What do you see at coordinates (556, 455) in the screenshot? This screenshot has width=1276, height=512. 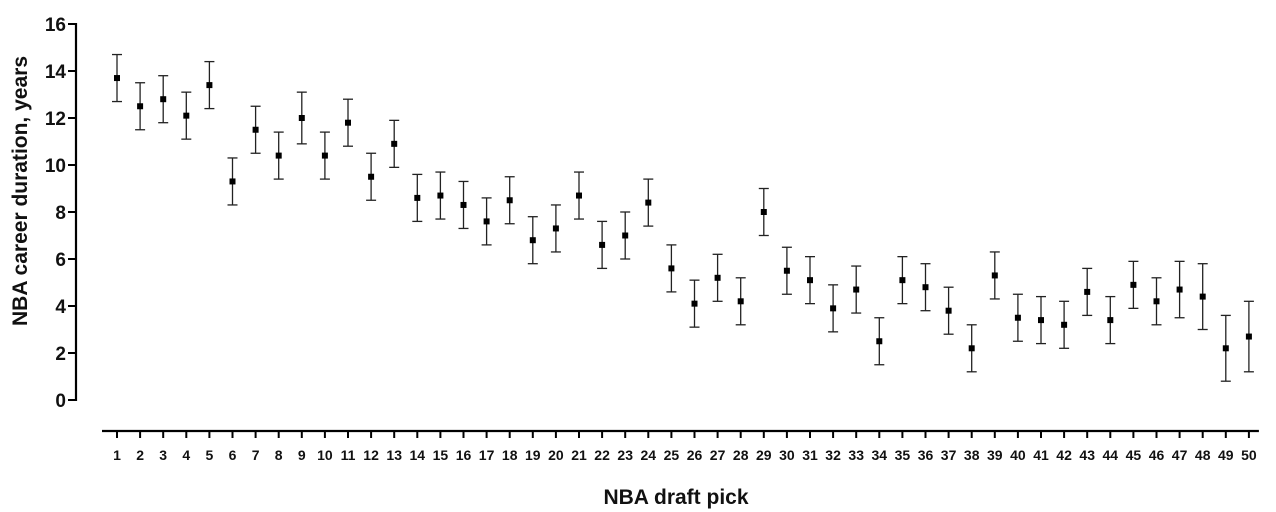 I see `x-tick-label: 20` at bounding box center [556, 455].